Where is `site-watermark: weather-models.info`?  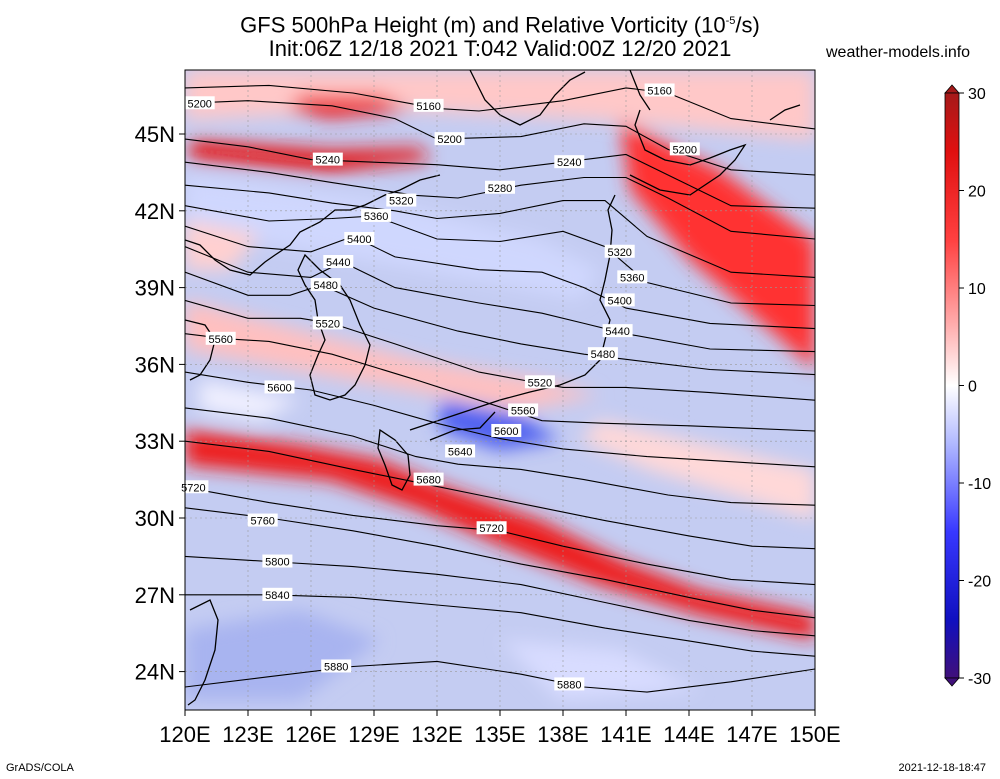 site-watermark: weather-models.info is located at coordinates (898, 52).